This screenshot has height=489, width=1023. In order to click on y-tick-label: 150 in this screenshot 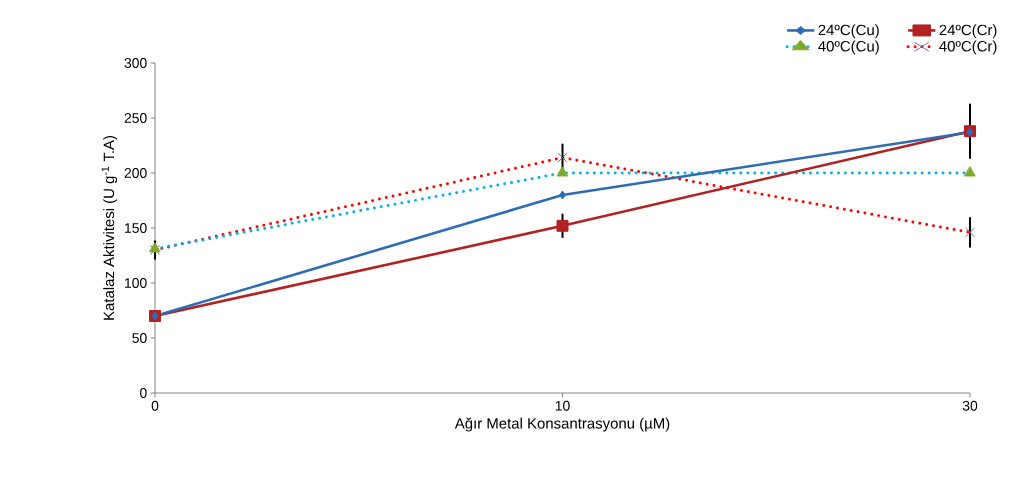, I will do `click(136, 228)`.